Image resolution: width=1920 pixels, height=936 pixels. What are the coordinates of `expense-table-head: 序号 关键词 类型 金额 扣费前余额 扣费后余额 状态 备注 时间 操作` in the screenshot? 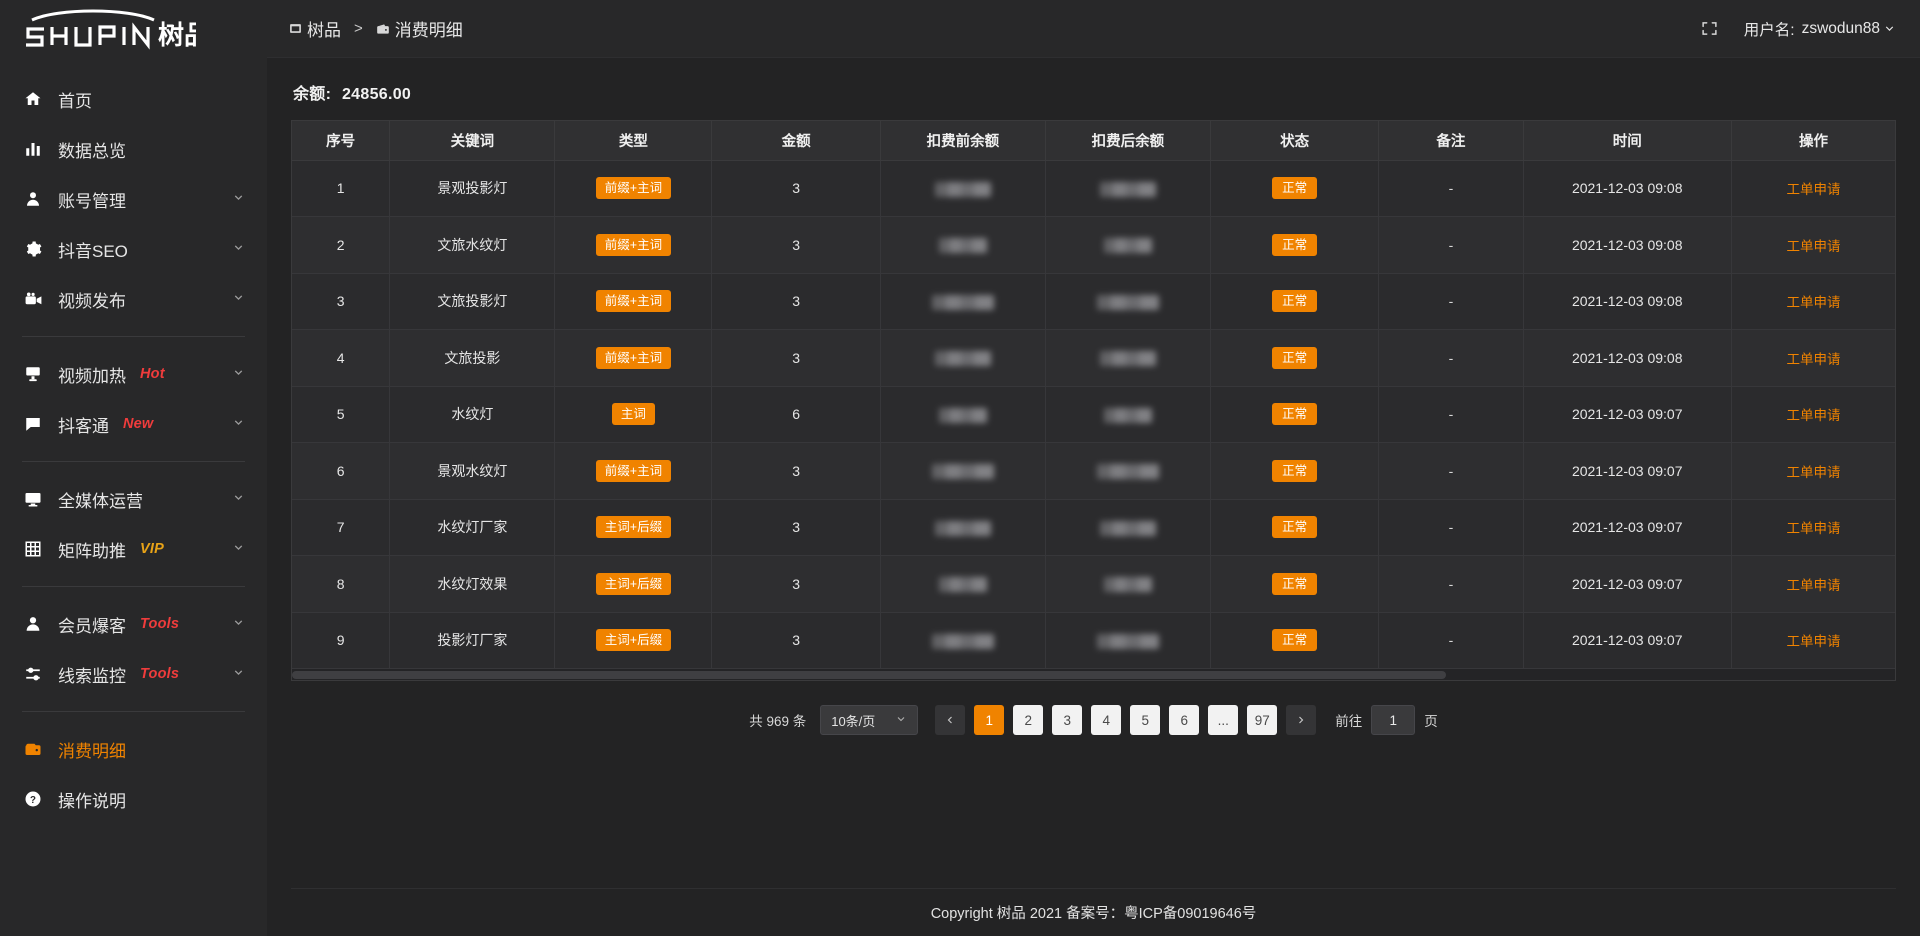 It's located at (1093, 141).